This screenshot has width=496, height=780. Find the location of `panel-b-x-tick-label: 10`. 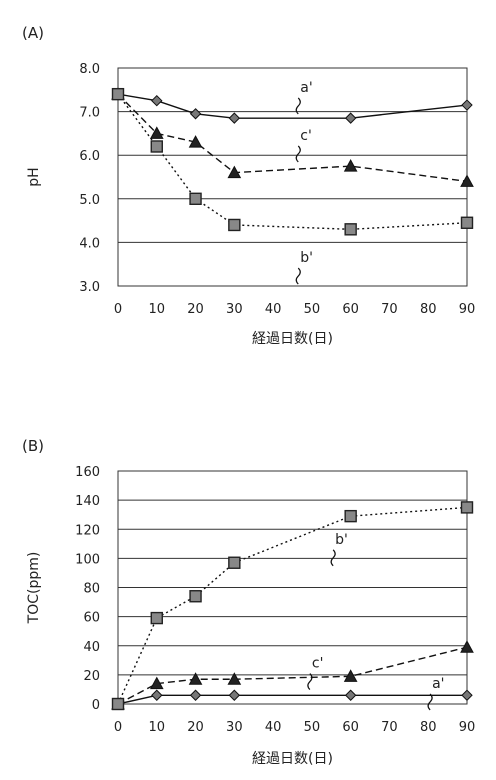

panel-b-x-tick-label: 10 is located at coordinates (157, 727).